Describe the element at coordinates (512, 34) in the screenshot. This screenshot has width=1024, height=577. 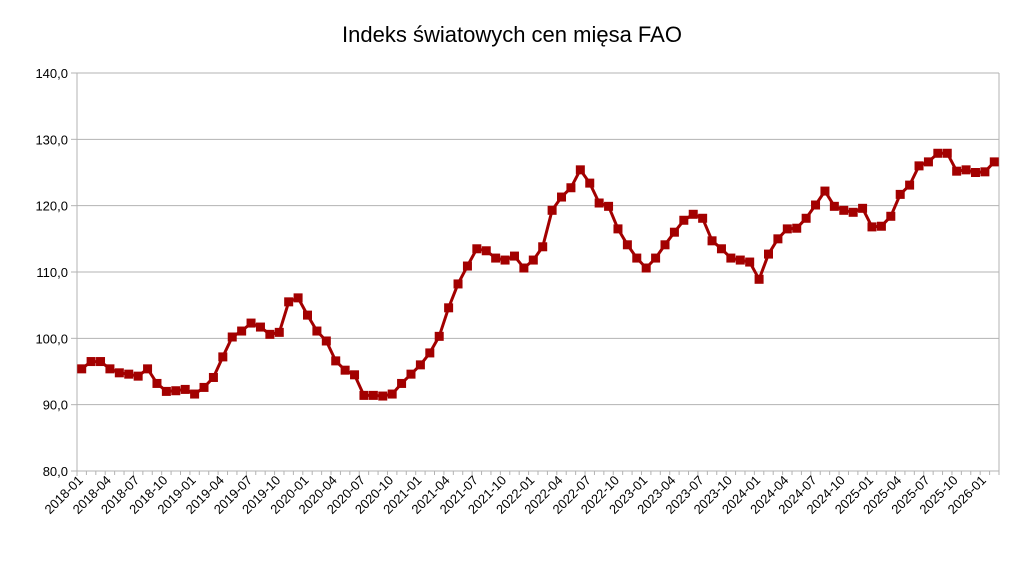
I see `chart-title: Indeks światowych cen mięsa FAO` at that location.